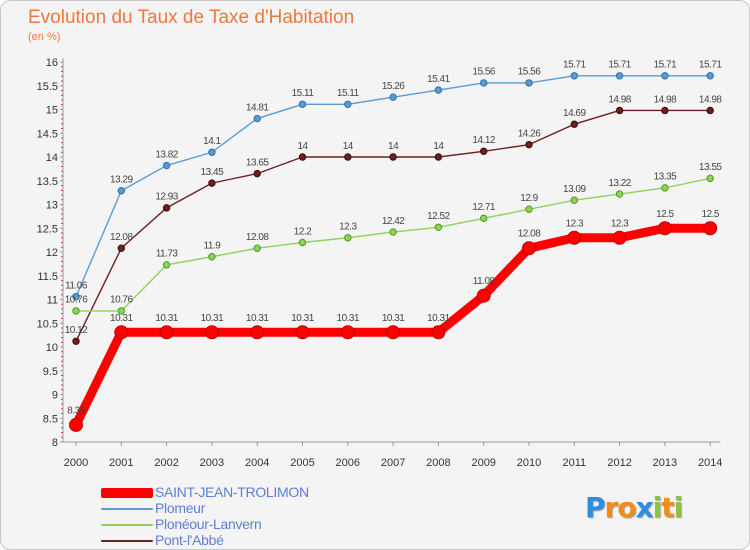 The height and width of the screenshot is (550, 750). I want to click on data-label: 11.73, so click(167, 254).